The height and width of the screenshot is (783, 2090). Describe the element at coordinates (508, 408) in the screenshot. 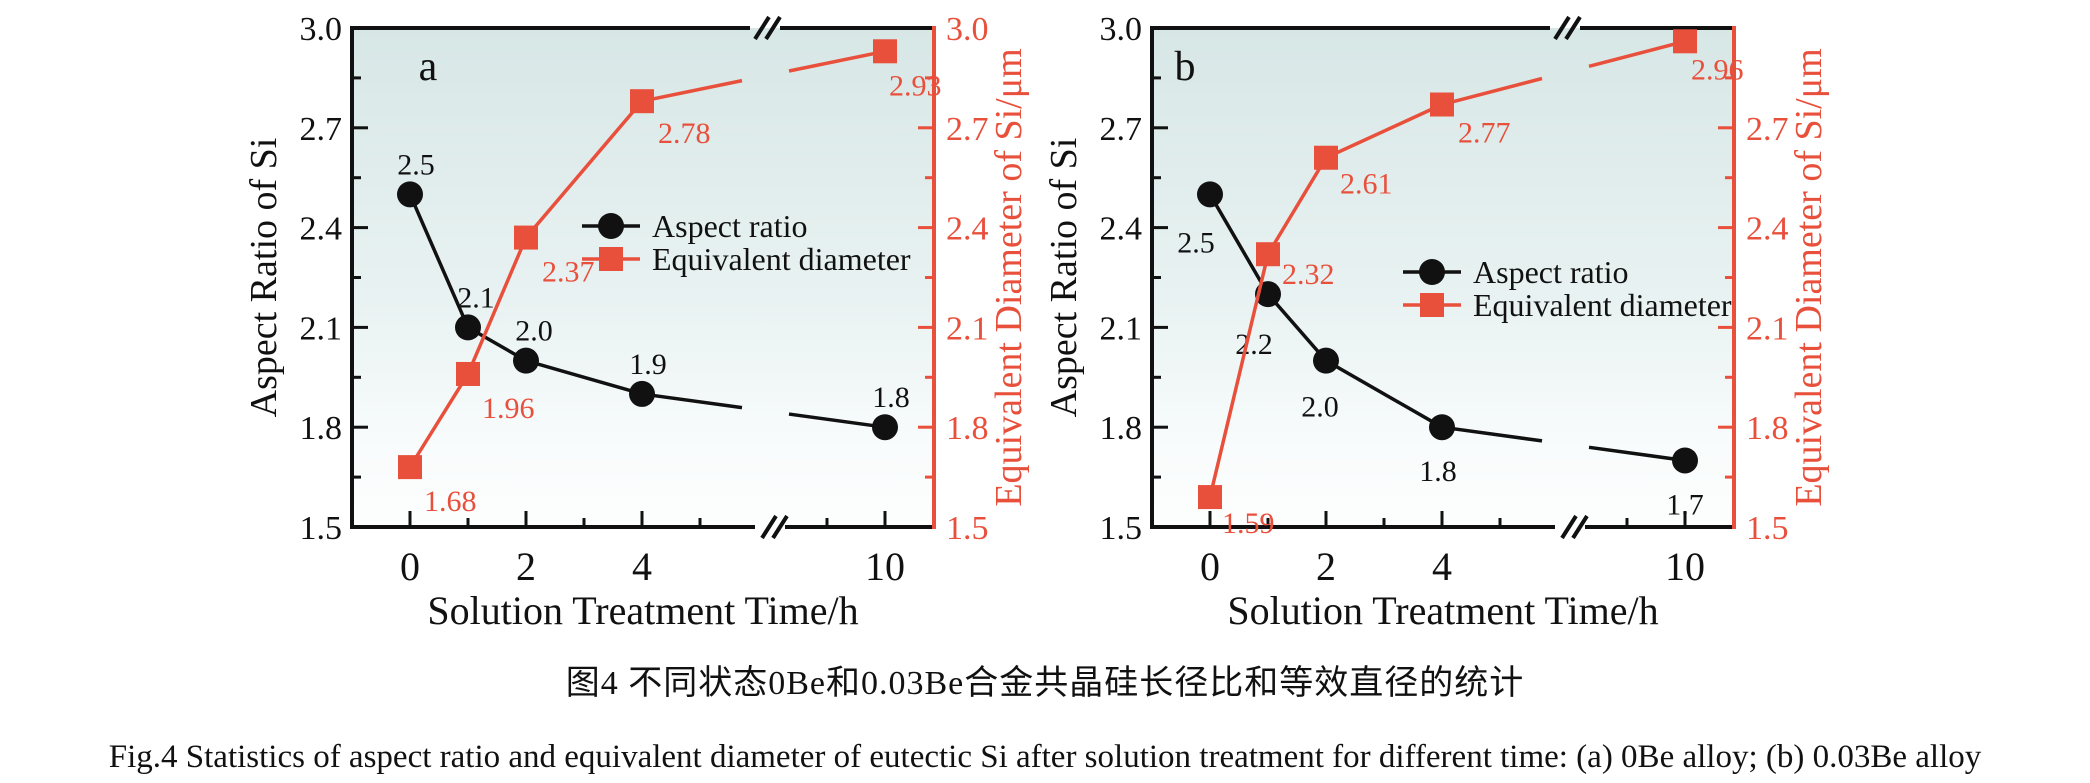

I see `diameter-point-label: 1.96` at that location.